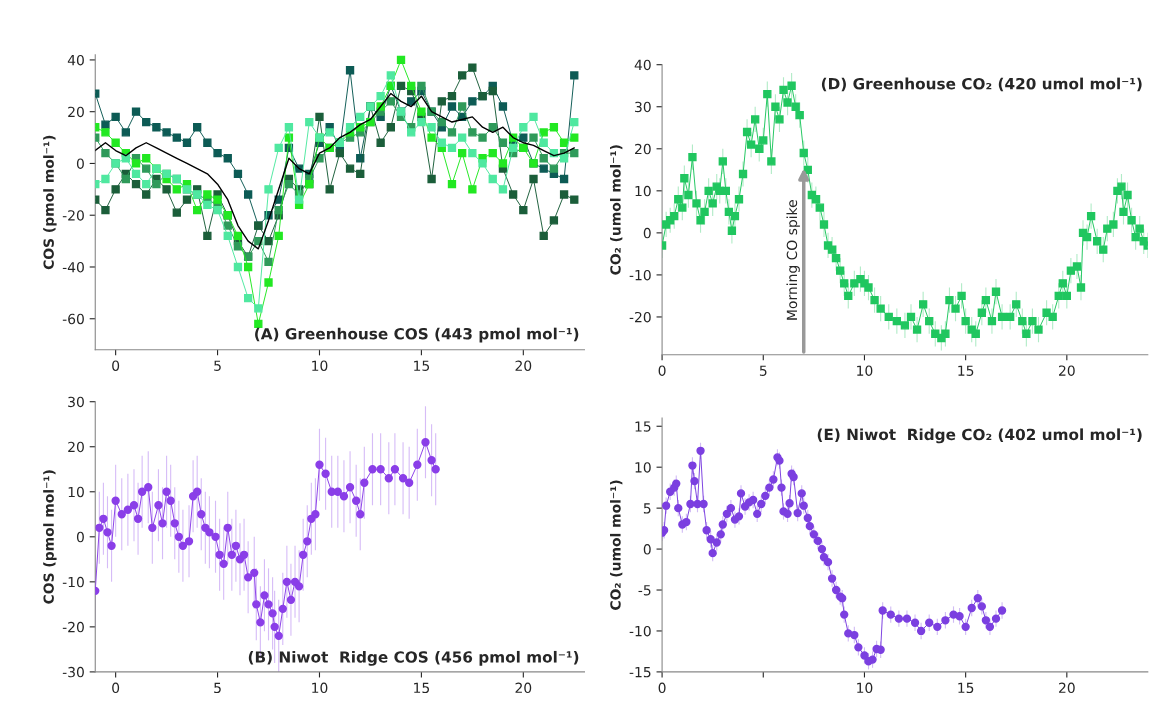  I want to click on annotation: (B) Niwot Ridge COS (456 pmol mol⁻¹), so click(413, 658).